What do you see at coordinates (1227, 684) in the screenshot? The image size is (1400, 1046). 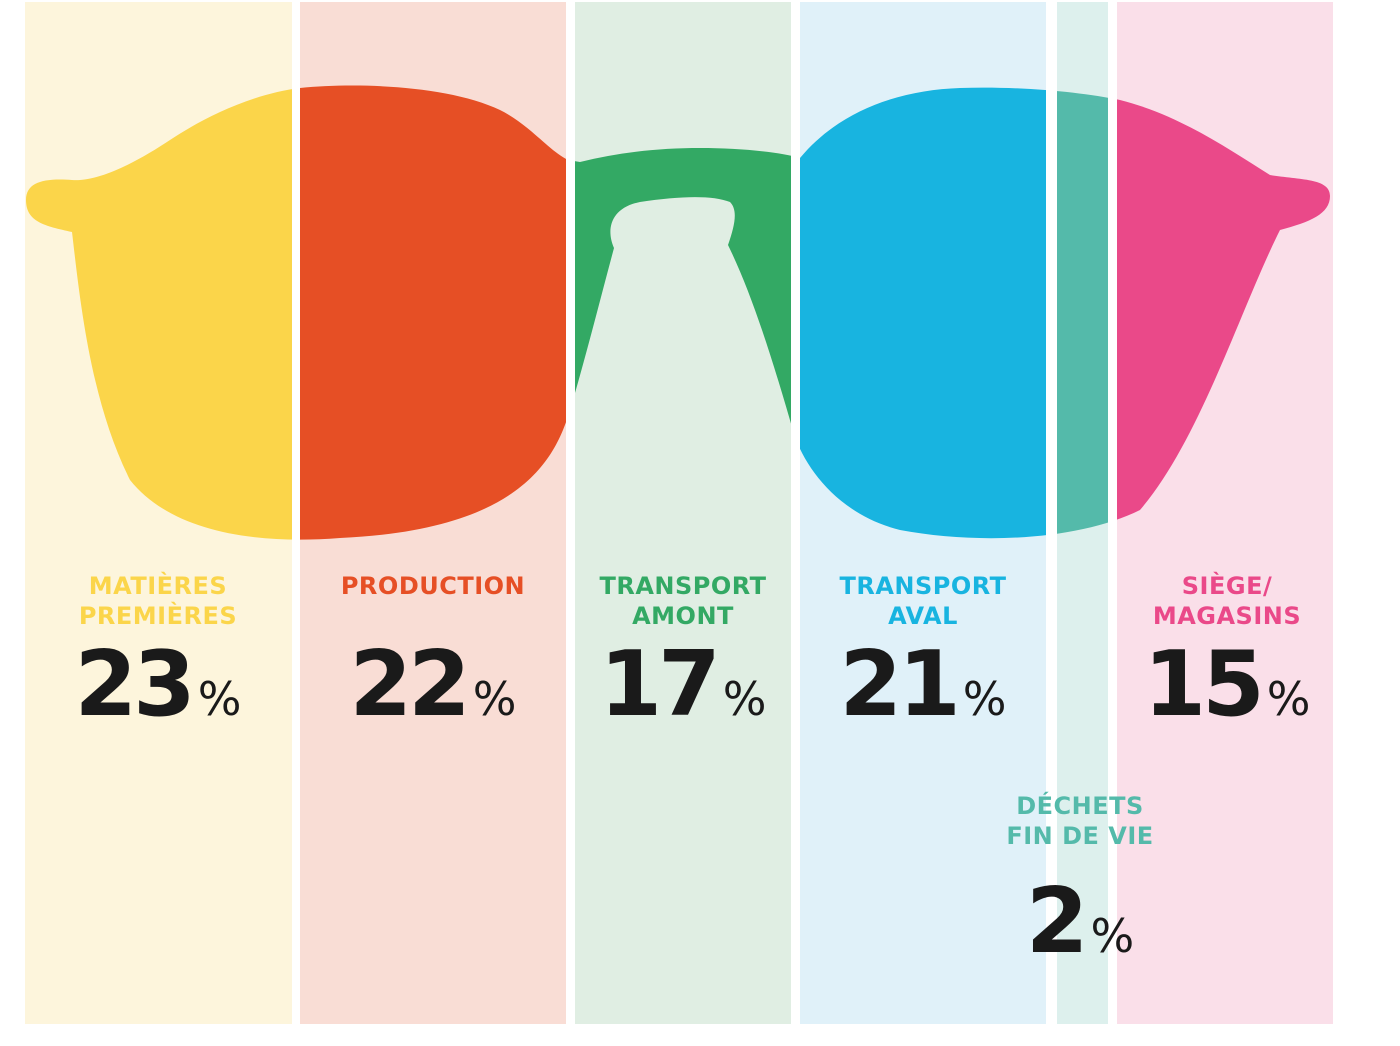 I see `value-label-siege-magasins: 15%` at bounding box center [1227, 684].